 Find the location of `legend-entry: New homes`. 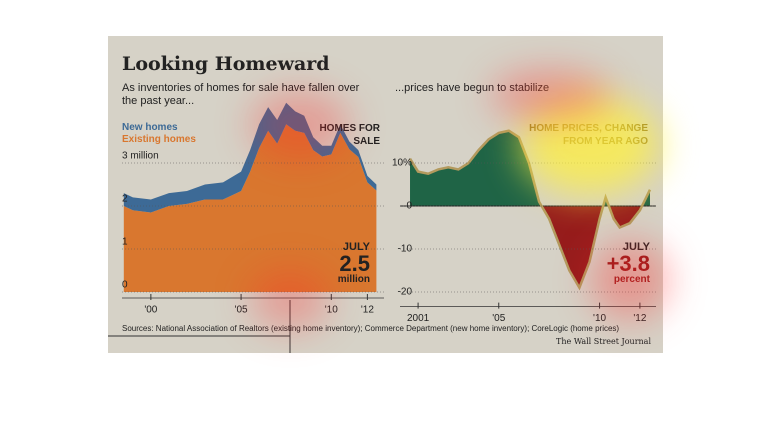

legend-entry: New homes is located at coordinates (150, 127).